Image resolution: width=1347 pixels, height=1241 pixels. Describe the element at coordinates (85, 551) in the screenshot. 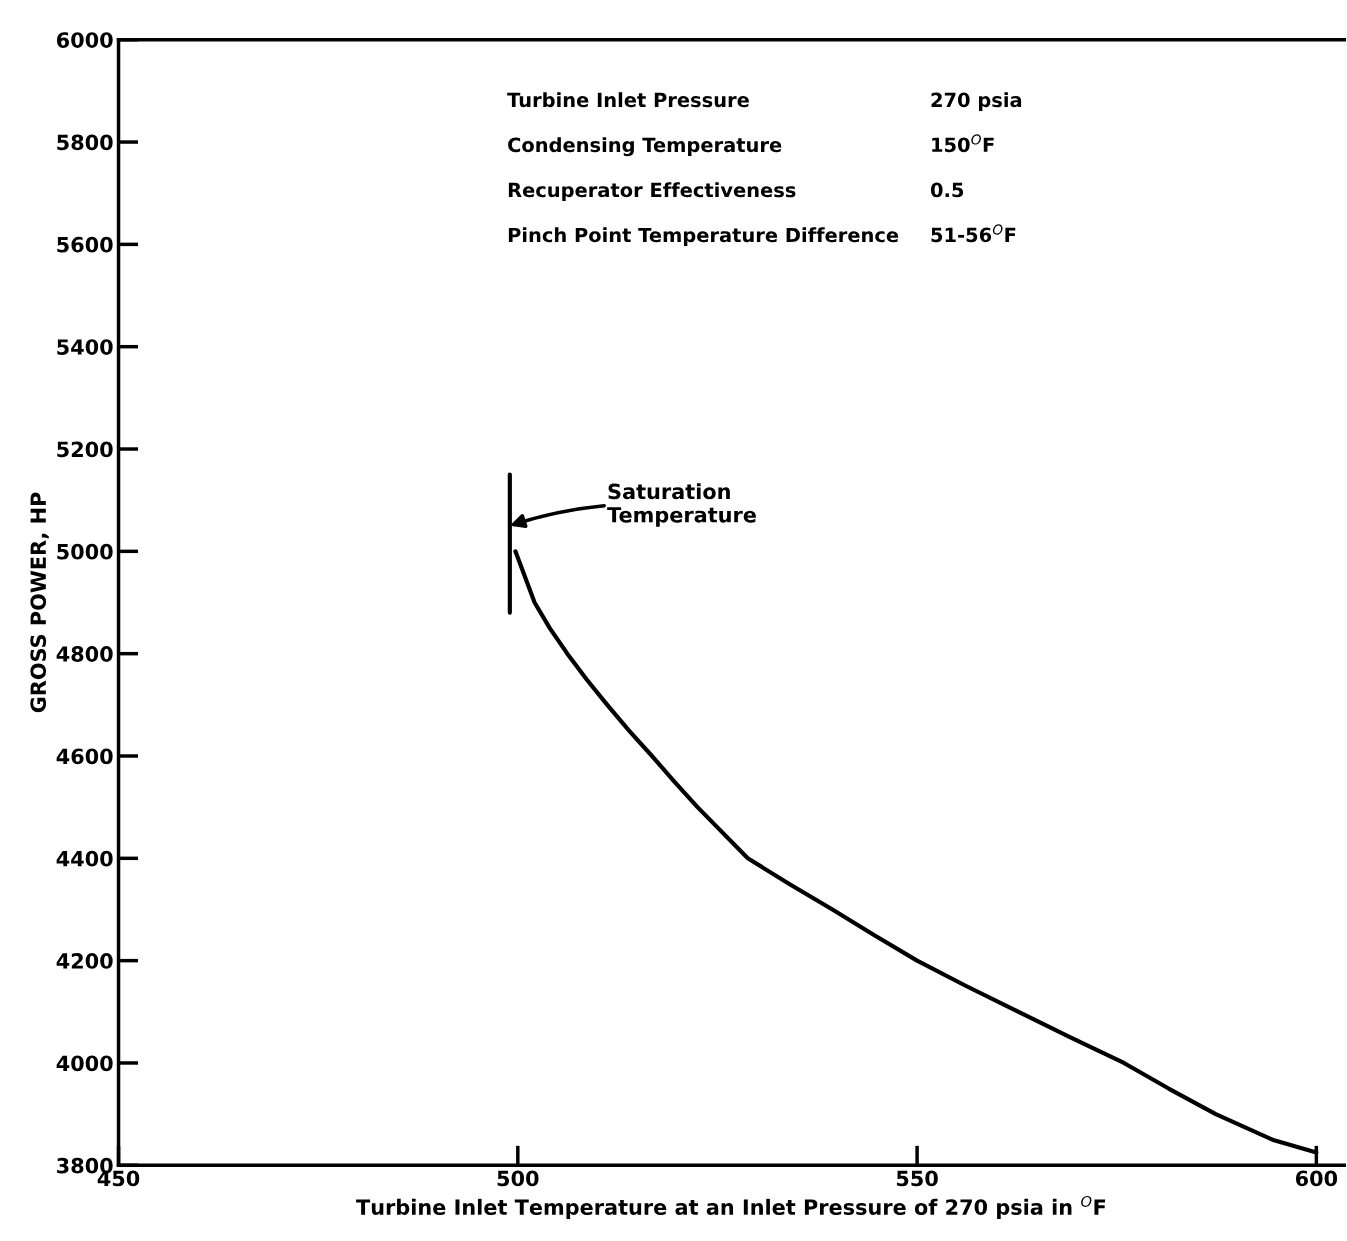

I see `y-tick-label: 5000` at that location.